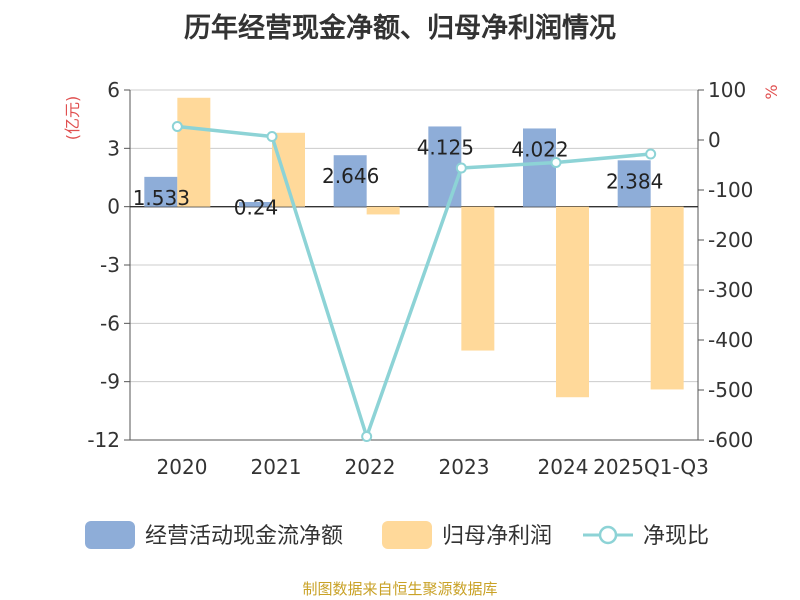  I want to click on y-left-tick-label: 6, so click(113, 90).